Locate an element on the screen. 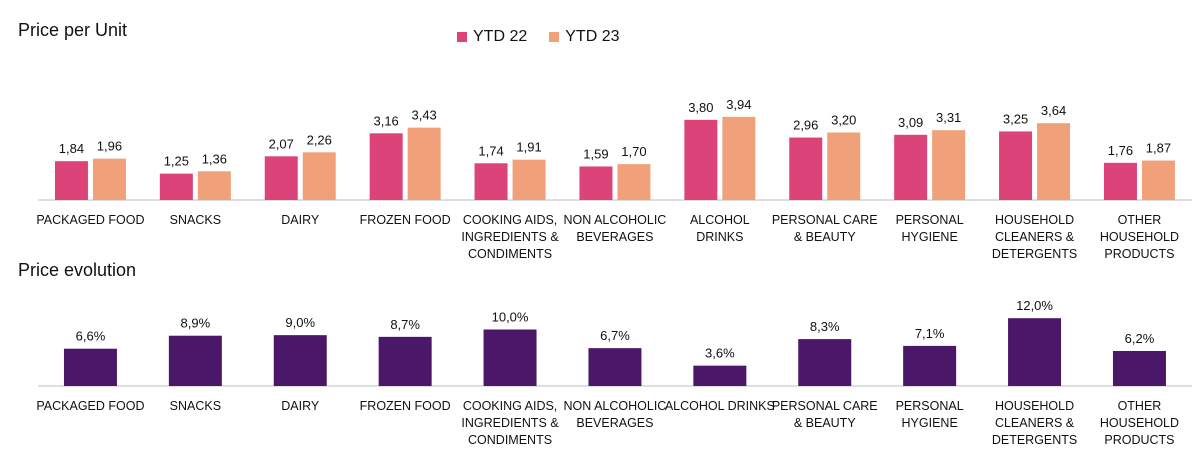  category-label-ppu-5-1: BEVERAGES is located at coordinates (614, 237).